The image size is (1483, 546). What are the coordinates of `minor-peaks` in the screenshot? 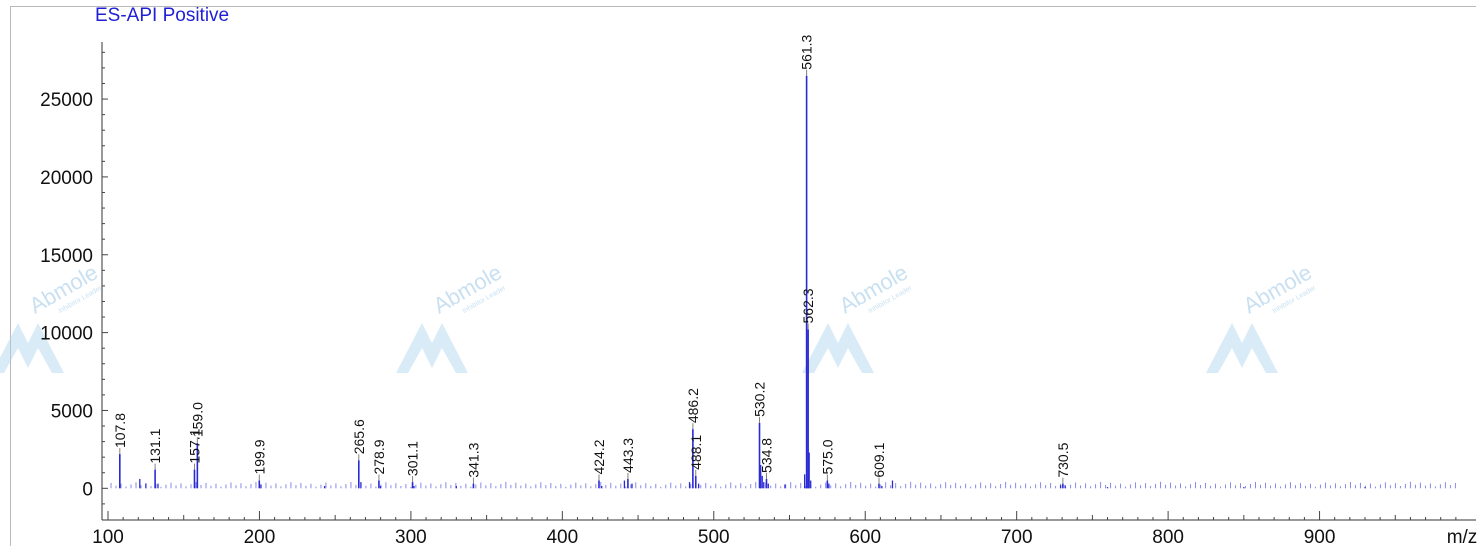 It's located at (783, 470).